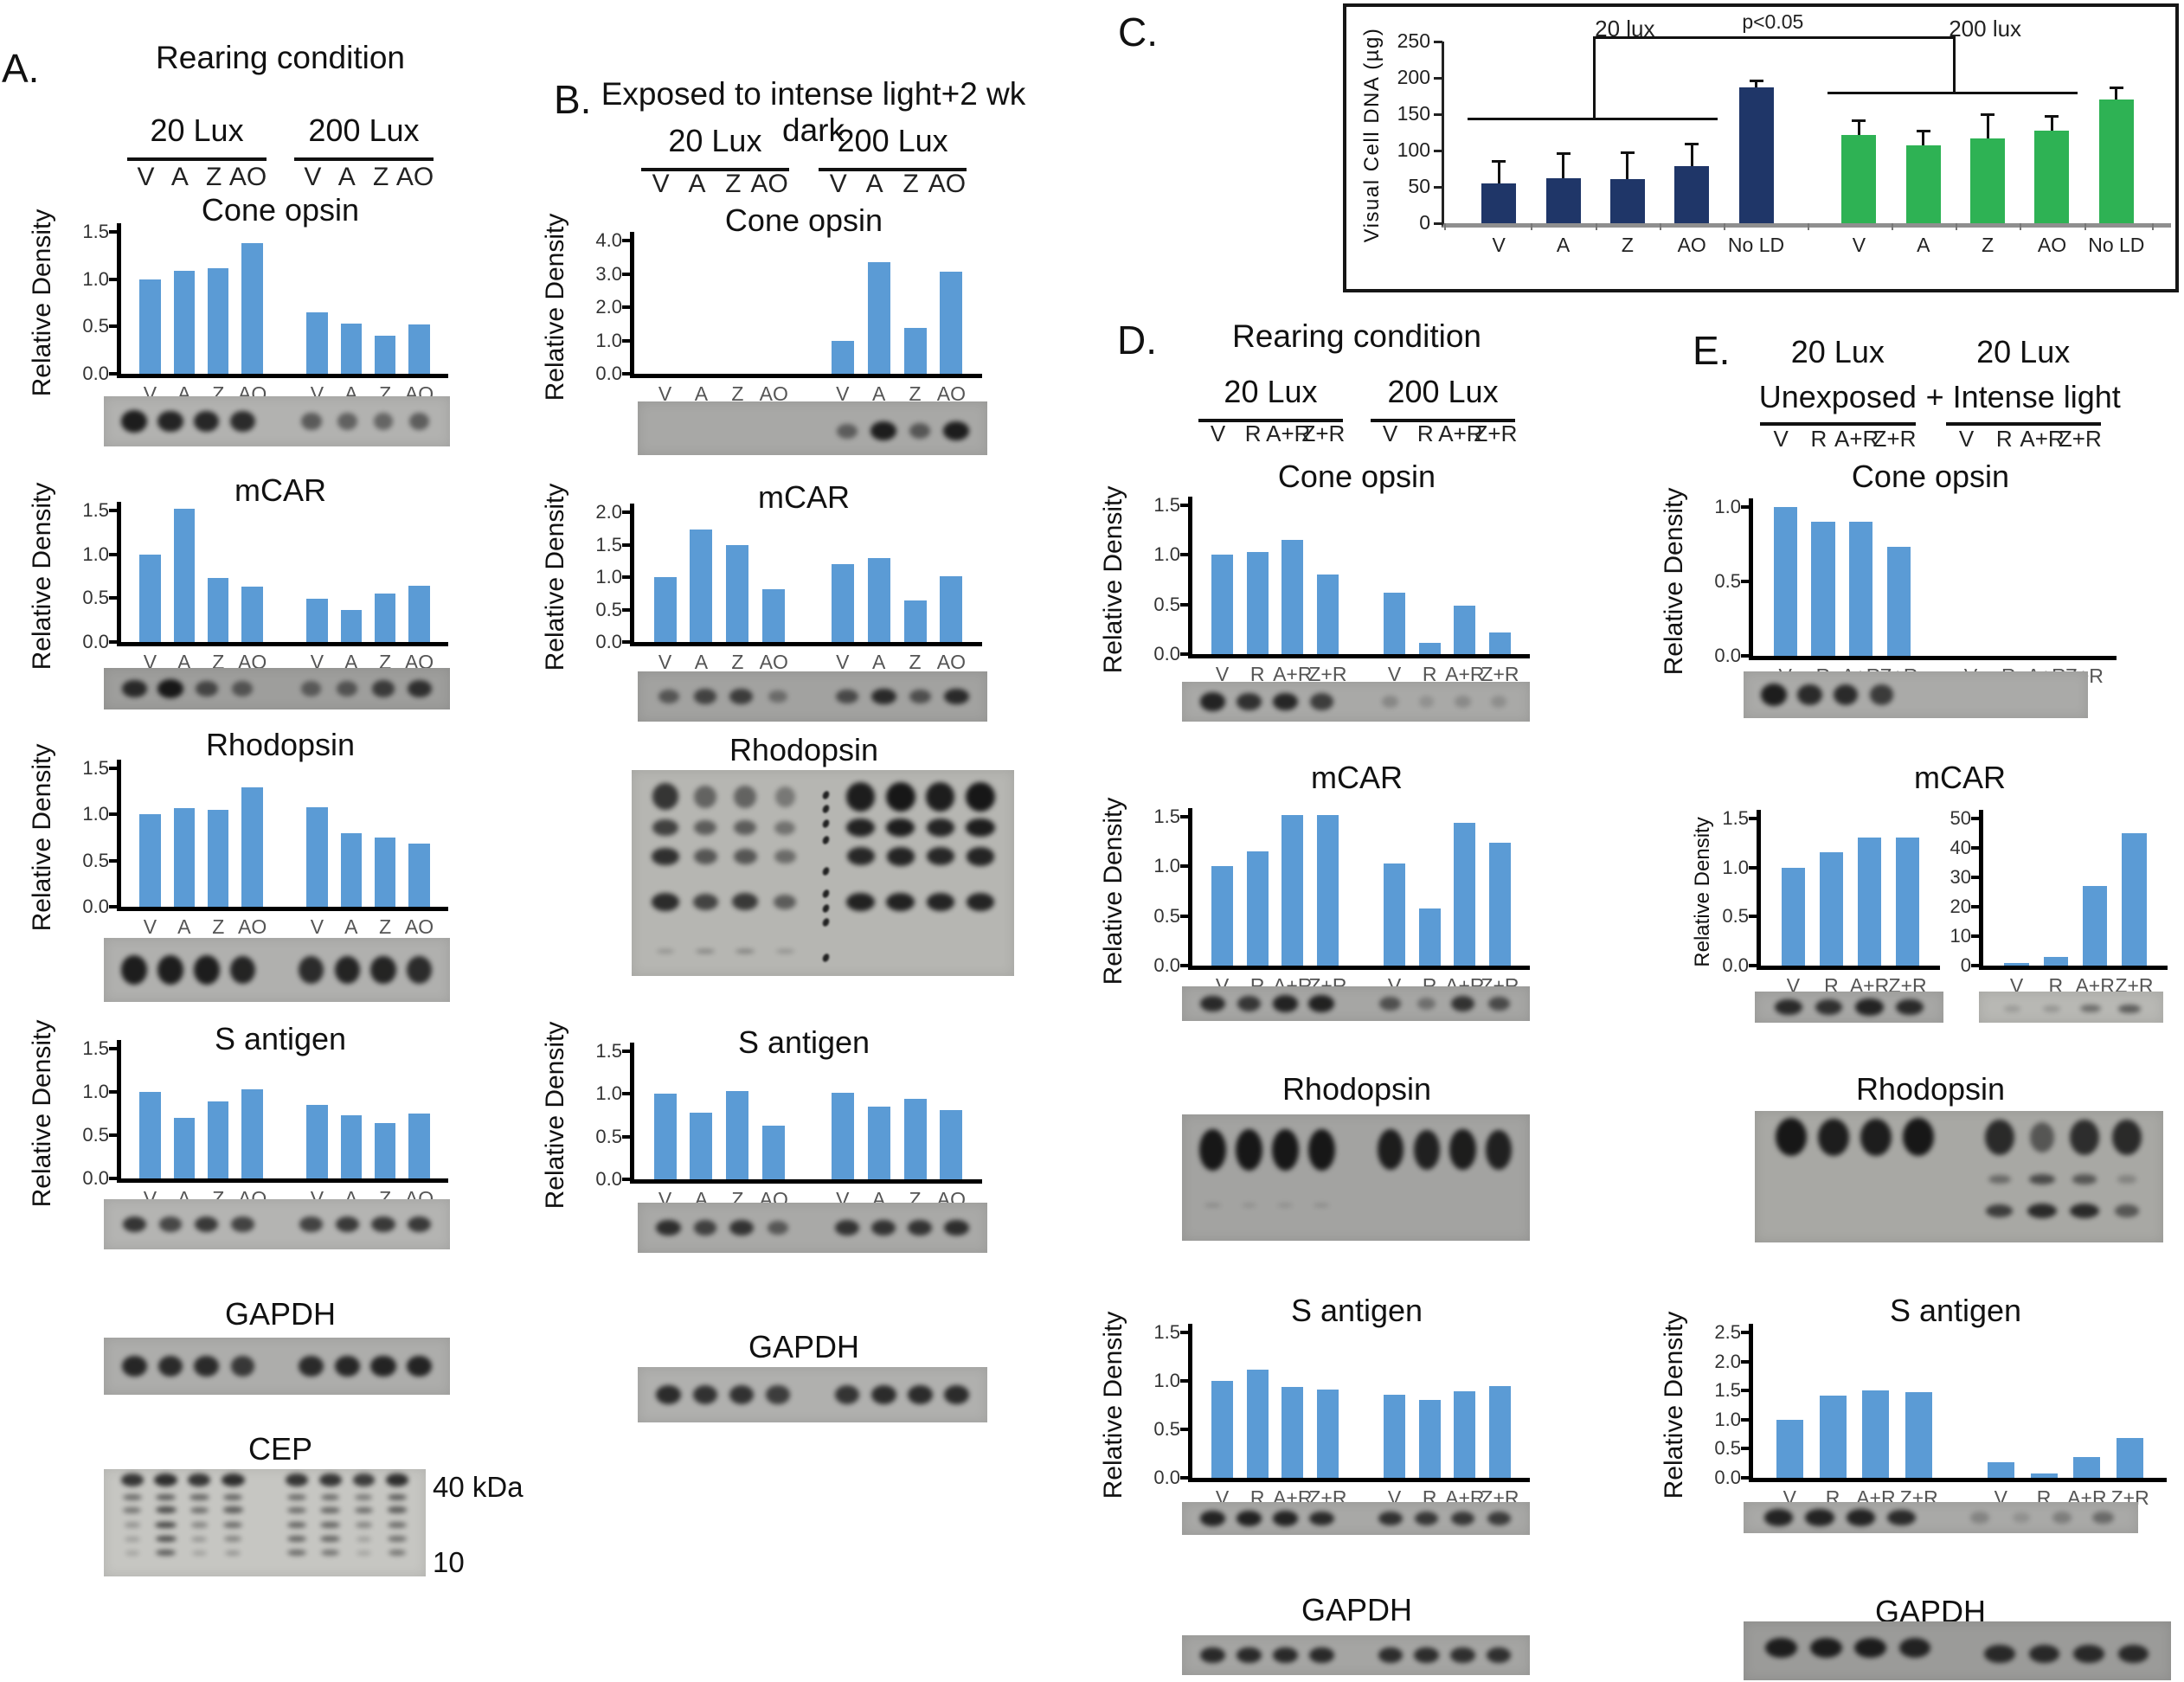  I want to click on y-tick-label: 3.0, so click(608, 273).